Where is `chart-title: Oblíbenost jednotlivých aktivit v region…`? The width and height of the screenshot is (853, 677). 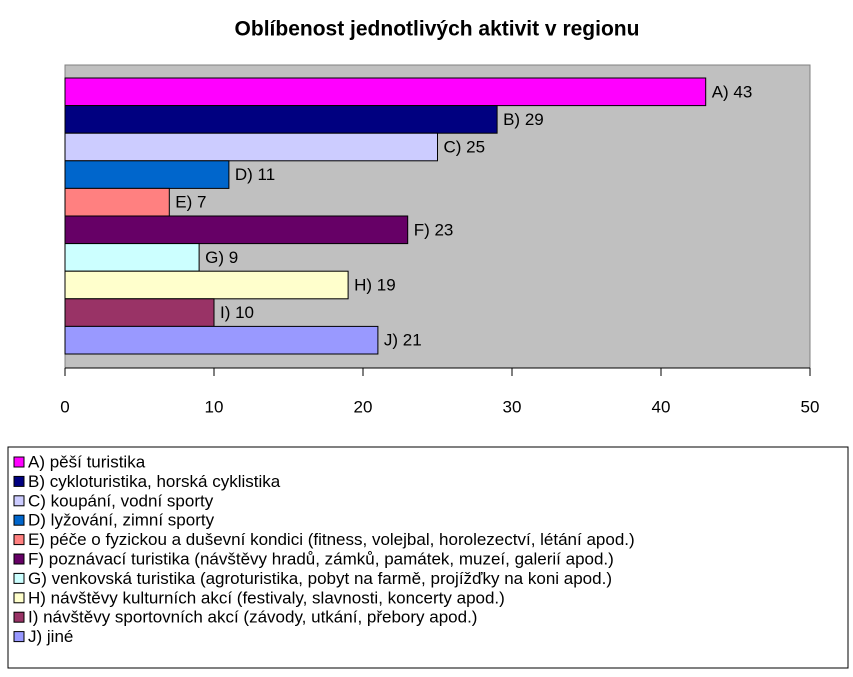 chart-title: Oblíbenost jednotlivých aktivit v region… is located at coordinates (437, 29).